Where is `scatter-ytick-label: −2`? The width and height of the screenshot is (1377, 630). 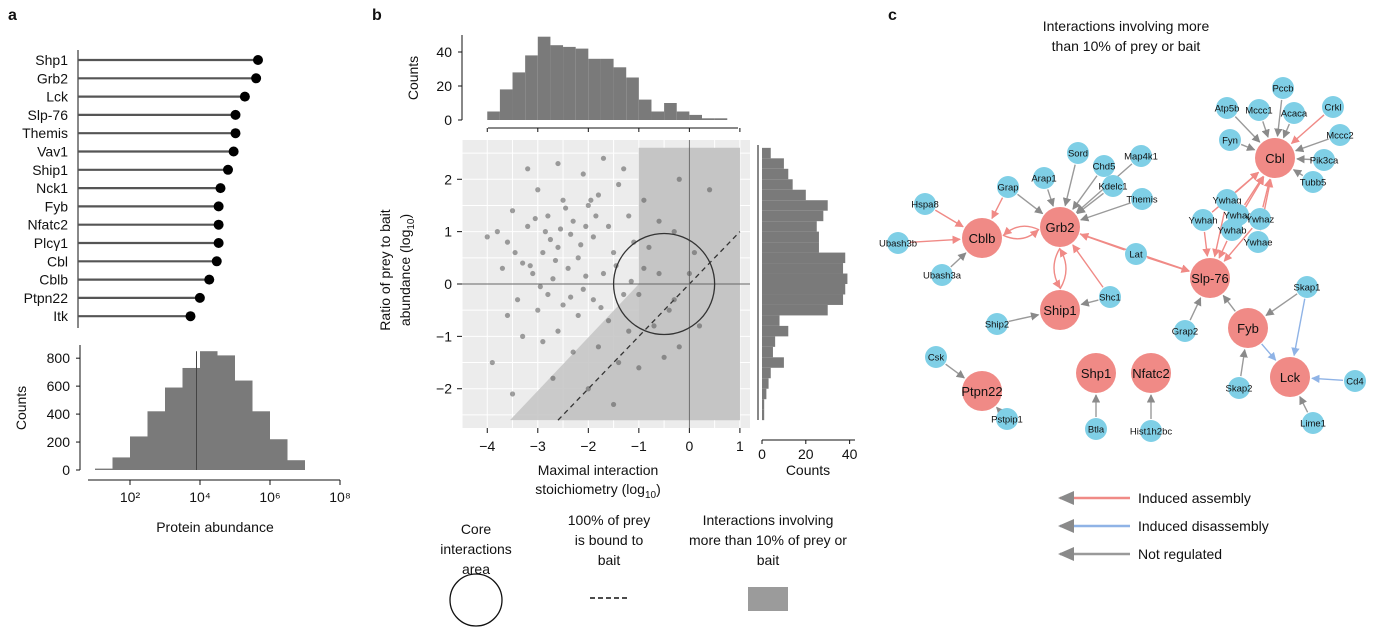 scatter-ytick-label: −2 is located at coordinates (444, 389).